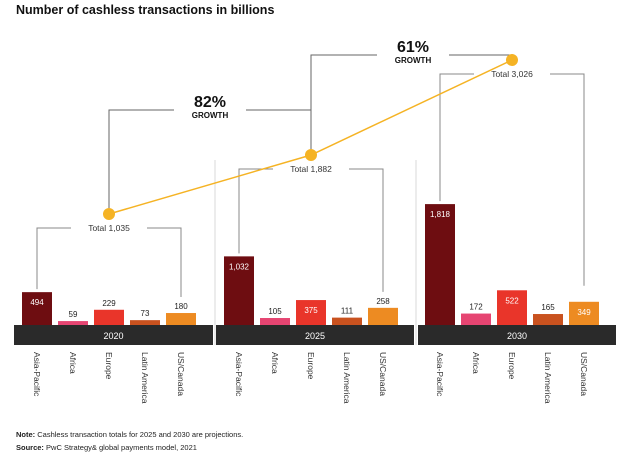 Image resolution: width=624 pixels, height=469 pixels. Describe the element at coordinates (311, 155) in the screenshot. I see `total-dot-2025` at that location.